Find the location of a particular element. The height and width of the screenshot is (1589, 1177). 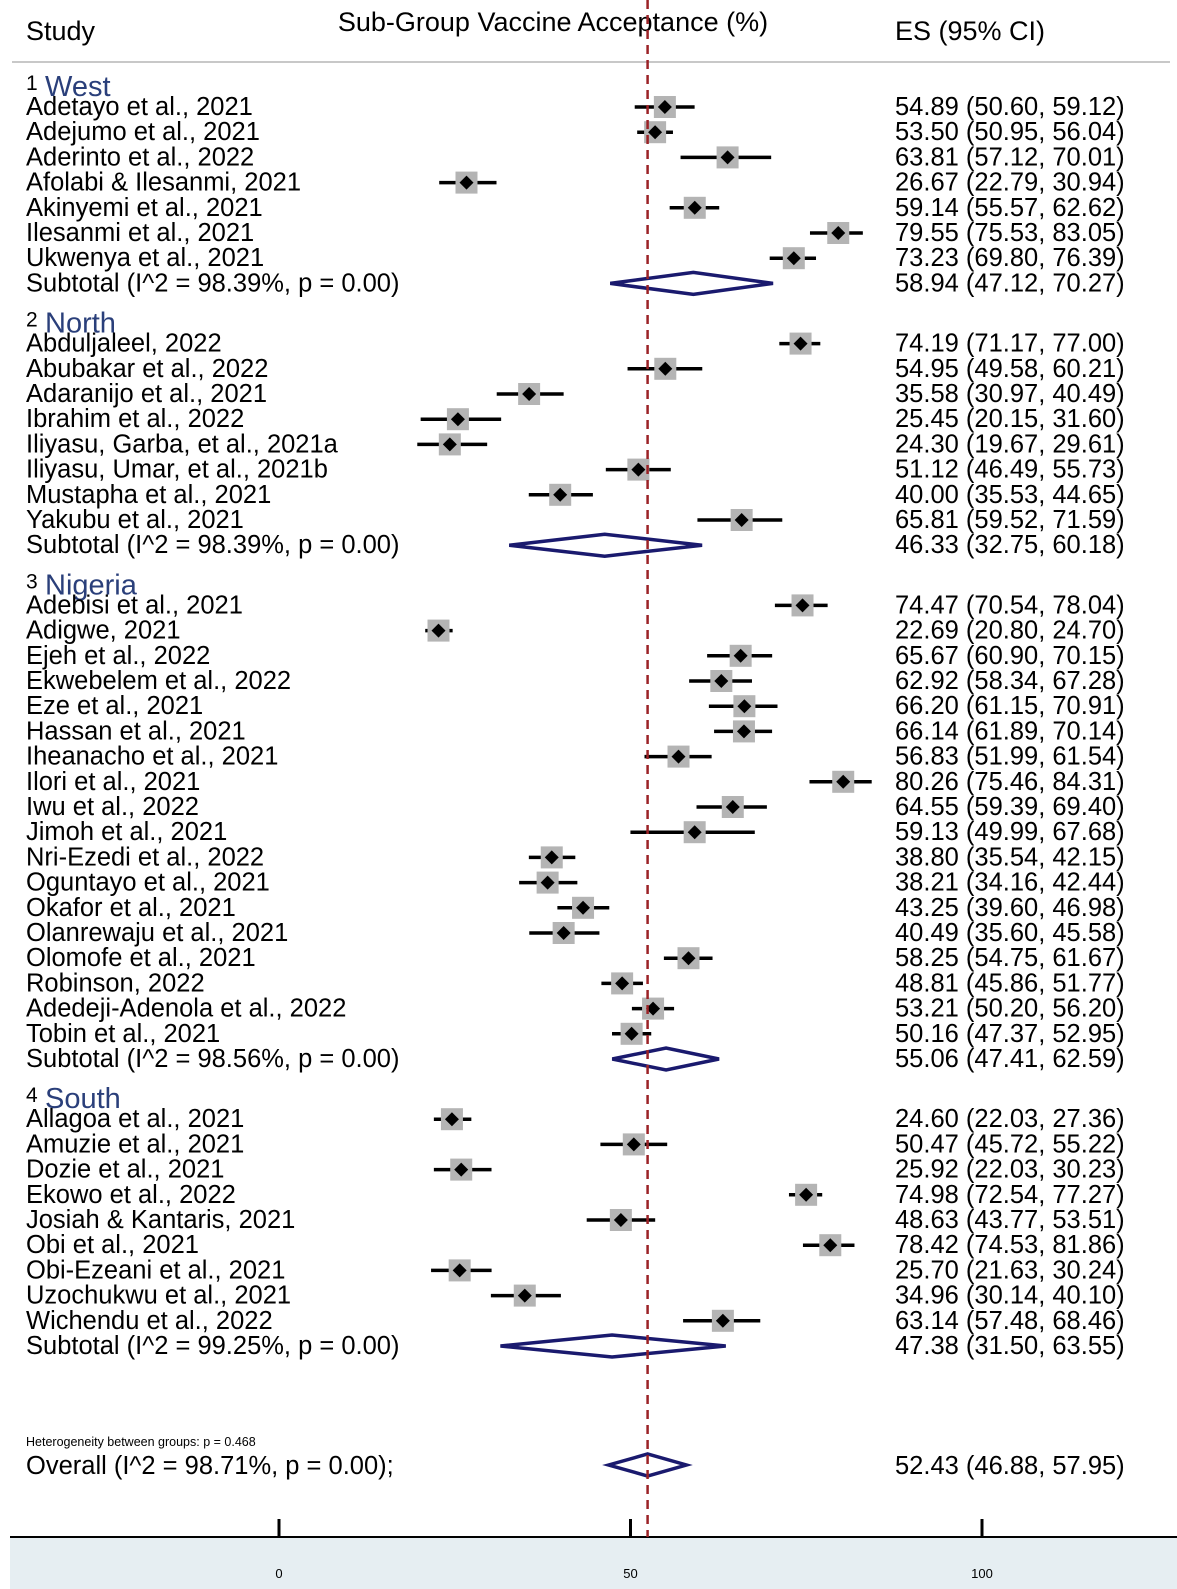

subtotal-label: Subtotal (I^2 = 99.25%, p = 0.00) is located at coordinates (212, 1346).